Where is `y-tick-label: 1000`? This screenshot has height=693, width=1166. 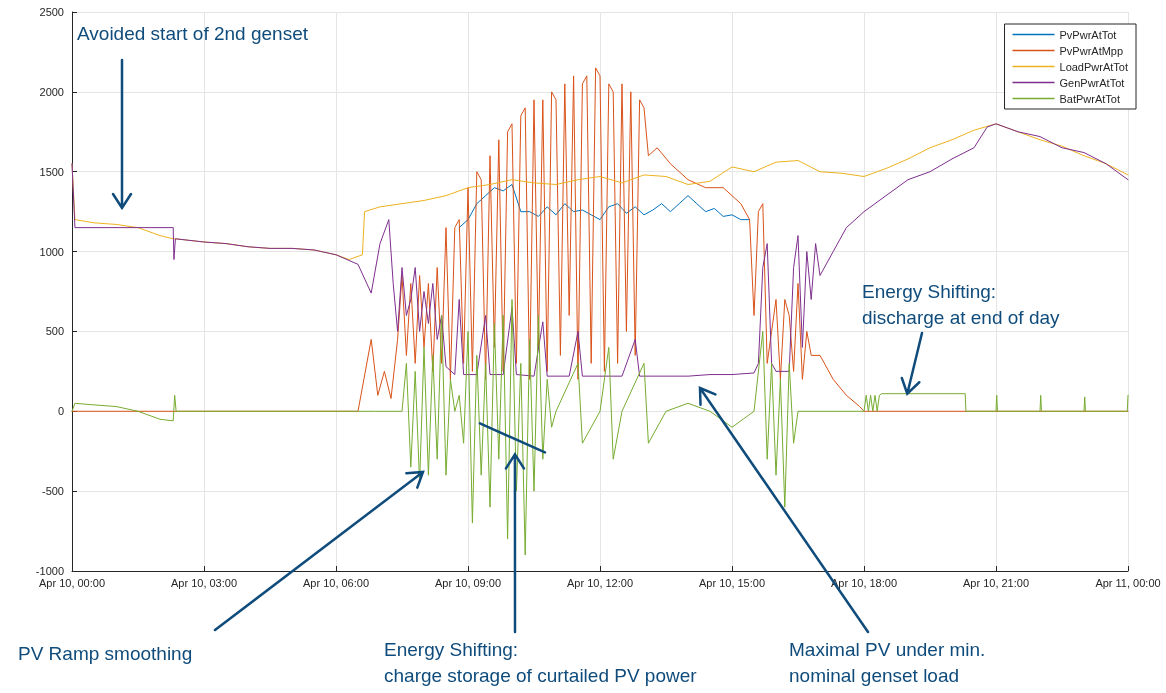 y-tick-label: 1000 is located at coordinates (51, 251).